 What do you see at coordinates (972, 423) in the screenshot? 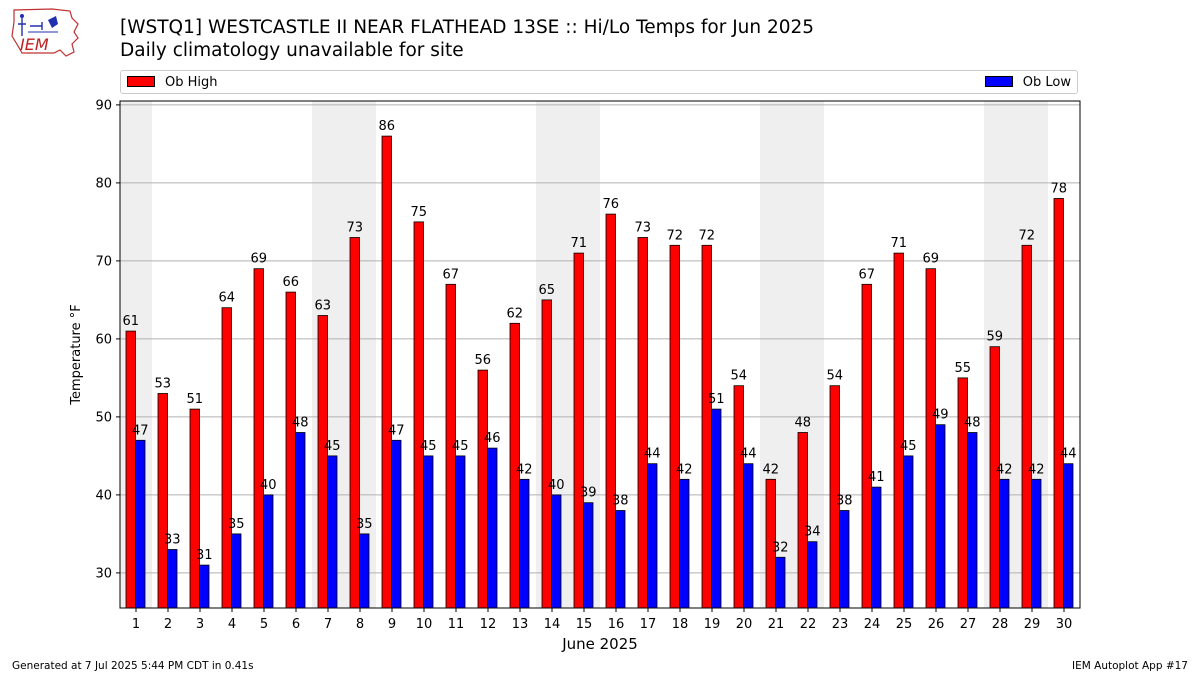
I see `label-low-day-27: 48` at bounding box center [972, 423].